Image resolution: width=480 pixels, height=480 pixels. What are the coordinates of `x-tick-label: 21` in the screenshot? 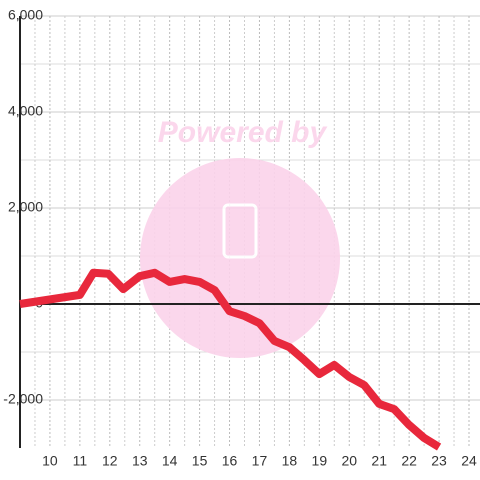 It's located at (379, 461).